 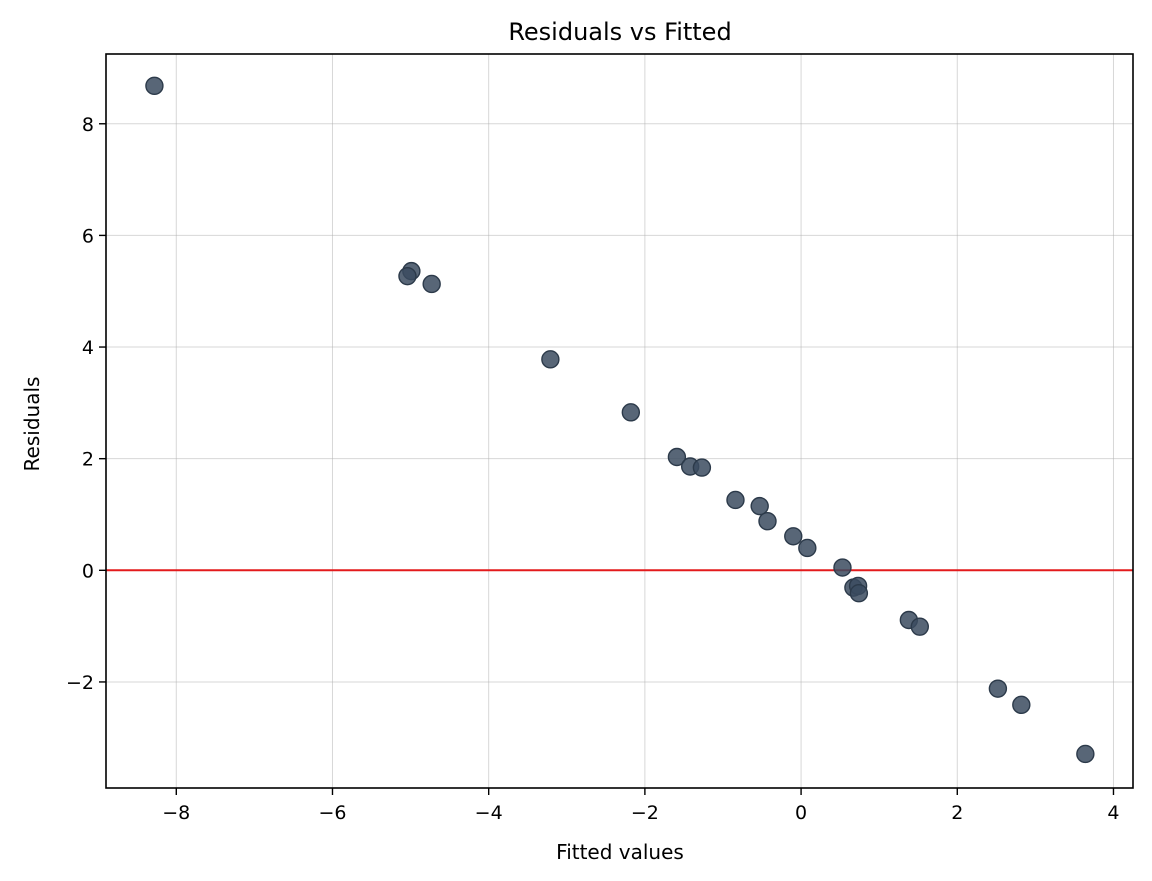 I want to click on y-tick-label: 6, so click(x=88, y=236).